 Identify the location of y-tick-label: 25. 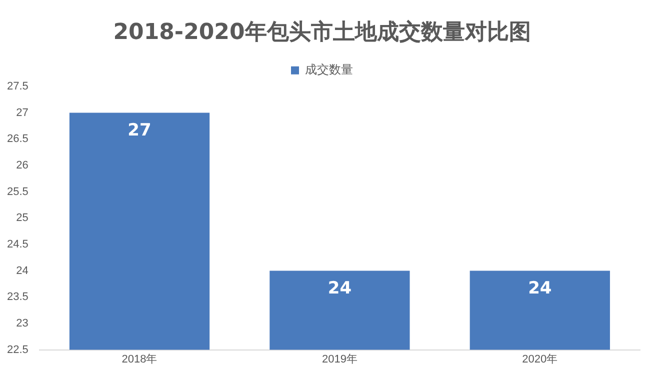
(22, 218).